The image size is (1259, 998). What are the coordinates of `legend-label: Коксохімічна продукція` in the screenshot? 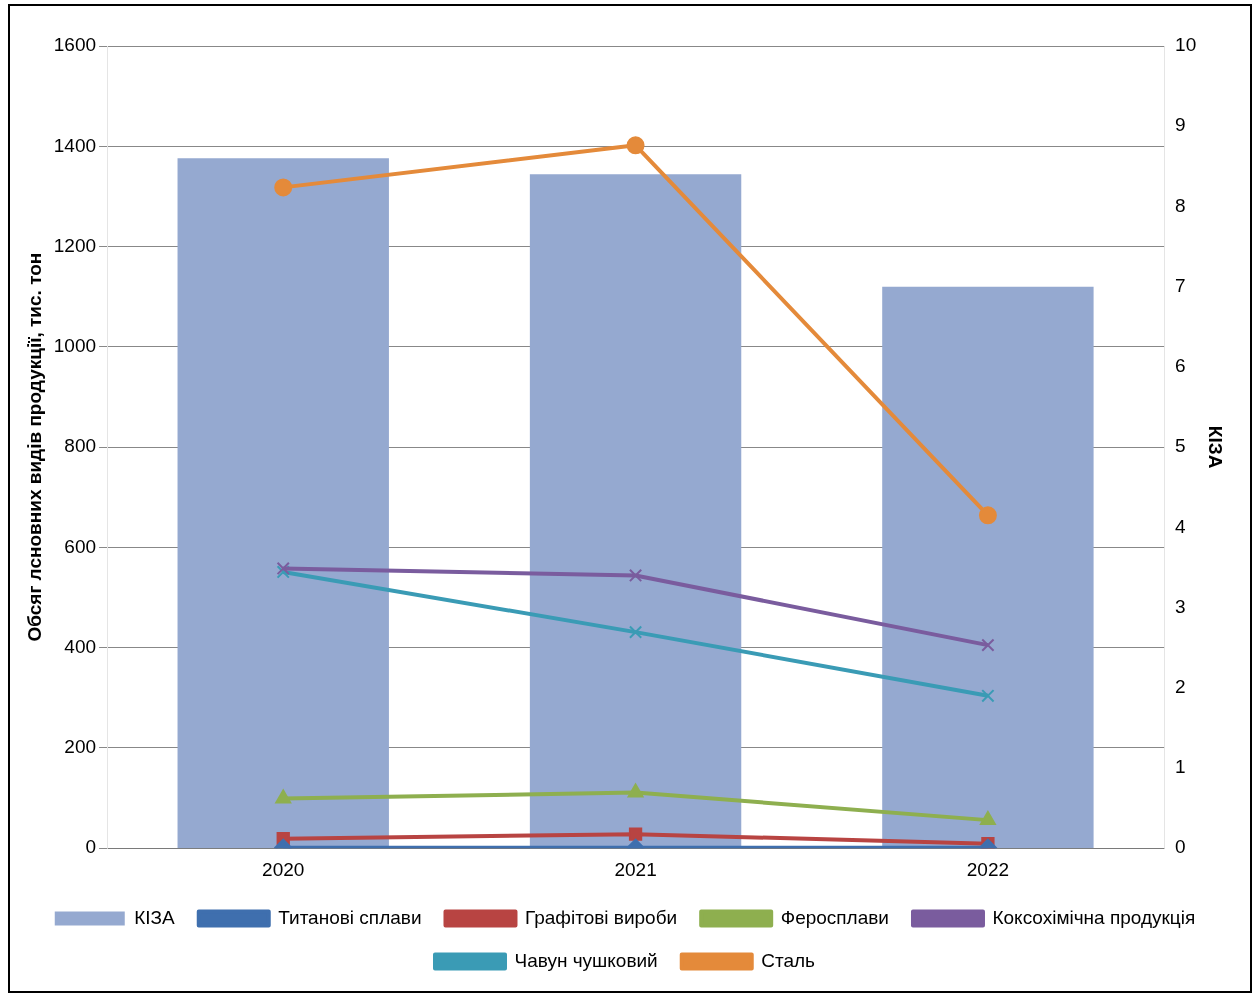 It's located at (1094, 917).